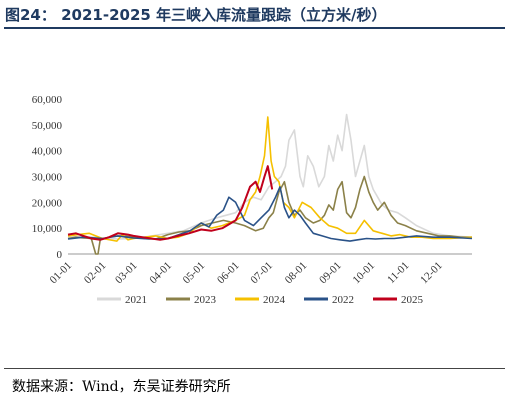 The height and width of the screenshot is (401, 509). What do you see at coordinates (47, 126) in the screenshot?
I see `y-tick-label: 50,000` at bounding box center [47, 126].